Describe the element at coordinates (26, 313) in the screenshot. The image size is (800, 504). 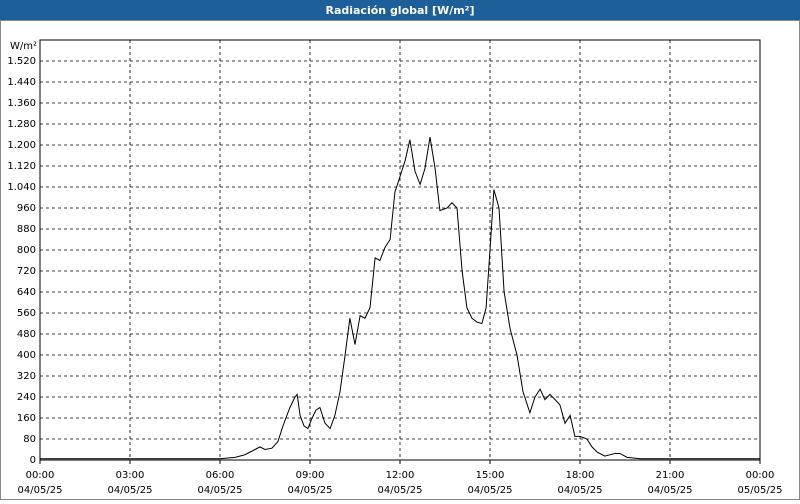
I see `y-tick-label: 560` at that location.